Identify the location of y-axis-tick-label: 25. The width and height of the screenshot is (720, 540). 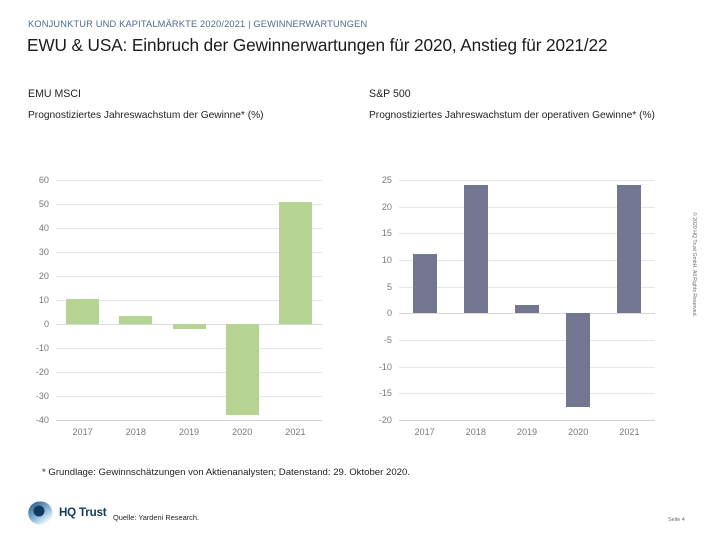
(386, 180).